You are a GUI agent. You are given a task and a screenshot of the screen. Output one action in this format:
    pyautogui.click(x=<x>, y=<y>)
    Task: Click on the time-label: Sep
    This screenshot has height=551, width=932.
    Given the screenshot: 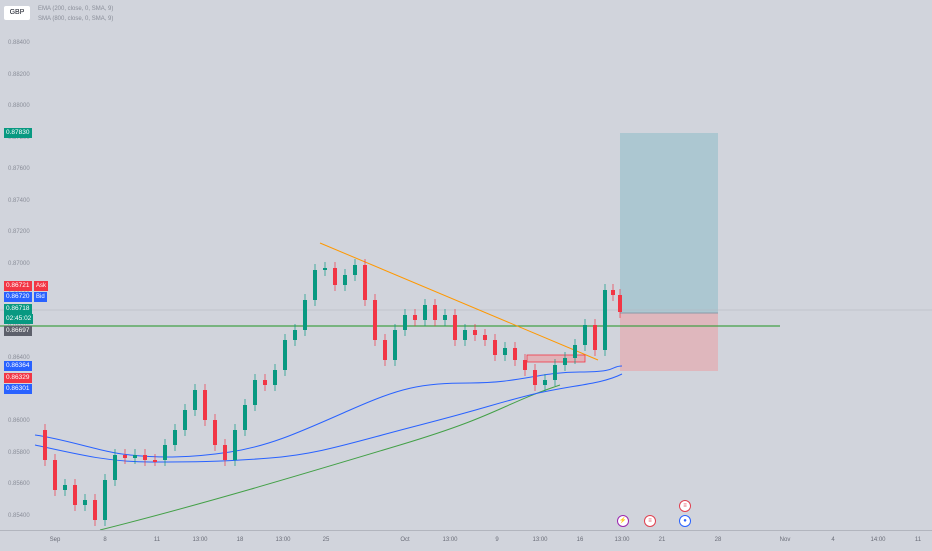 What is the action you would take?
    pyautogui.click(x=55, y=540)
    